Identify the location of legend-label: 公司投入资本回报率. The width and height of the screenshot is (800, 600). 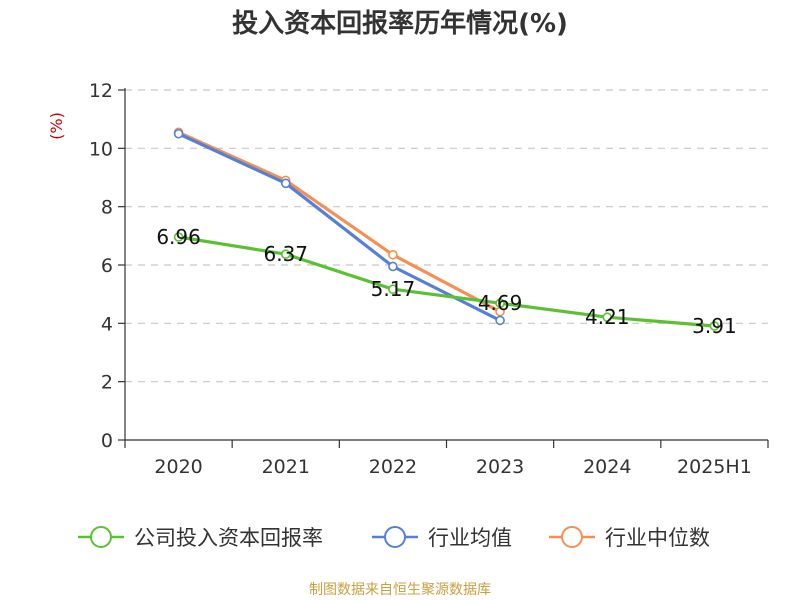
(228, 538).